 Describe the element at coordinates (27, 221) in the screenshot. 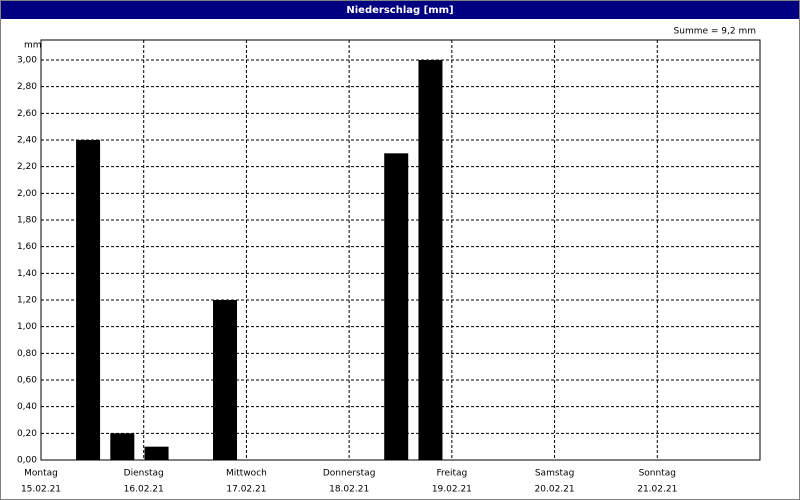

I see `y-tick-label: 1,80` at that location.